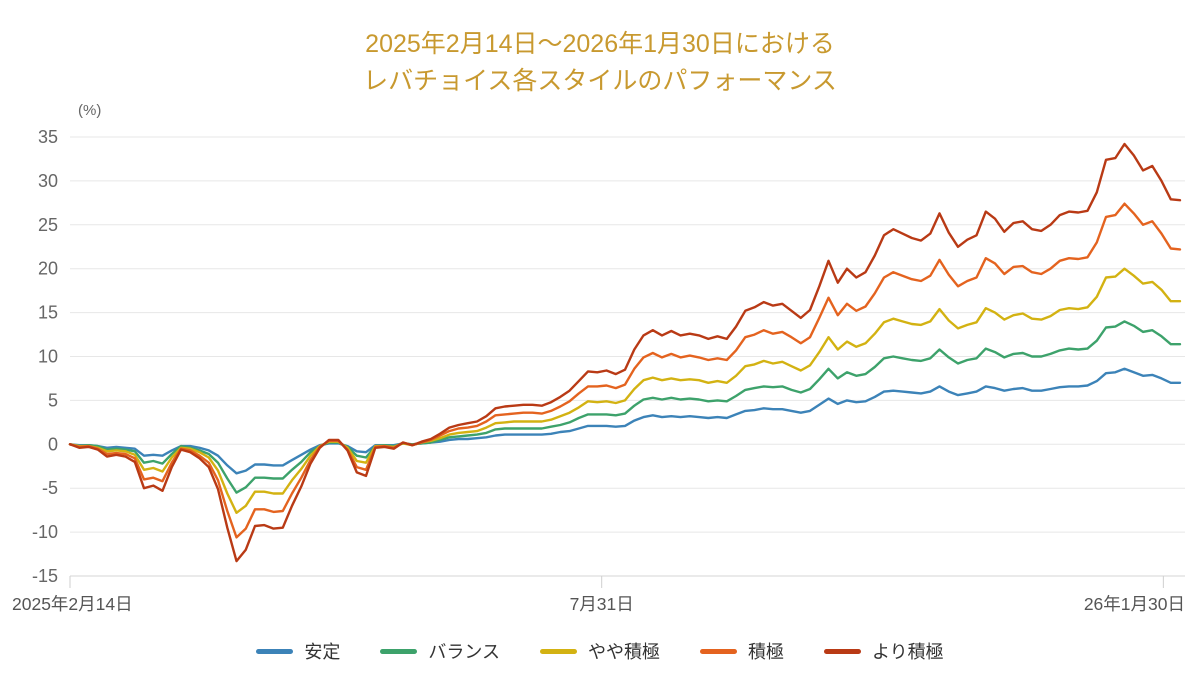 Image resolution: width=1200 pixels, height=680 pixels. What do you see at coordinates (322, 652) in the screenshot?
I see `legend-label-0: 安定` at bounding box center [322, 652].